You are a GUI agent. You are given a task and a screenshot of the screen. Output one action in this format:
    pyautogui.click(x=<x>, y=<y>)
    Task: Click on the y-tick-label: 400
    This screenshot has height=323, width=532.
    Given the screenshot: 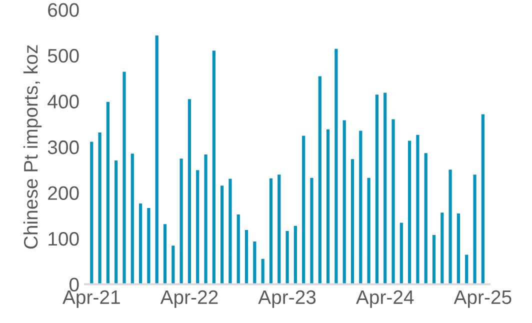 What is the action you would take?
    pyautogui.click(x=63, y=101)
    